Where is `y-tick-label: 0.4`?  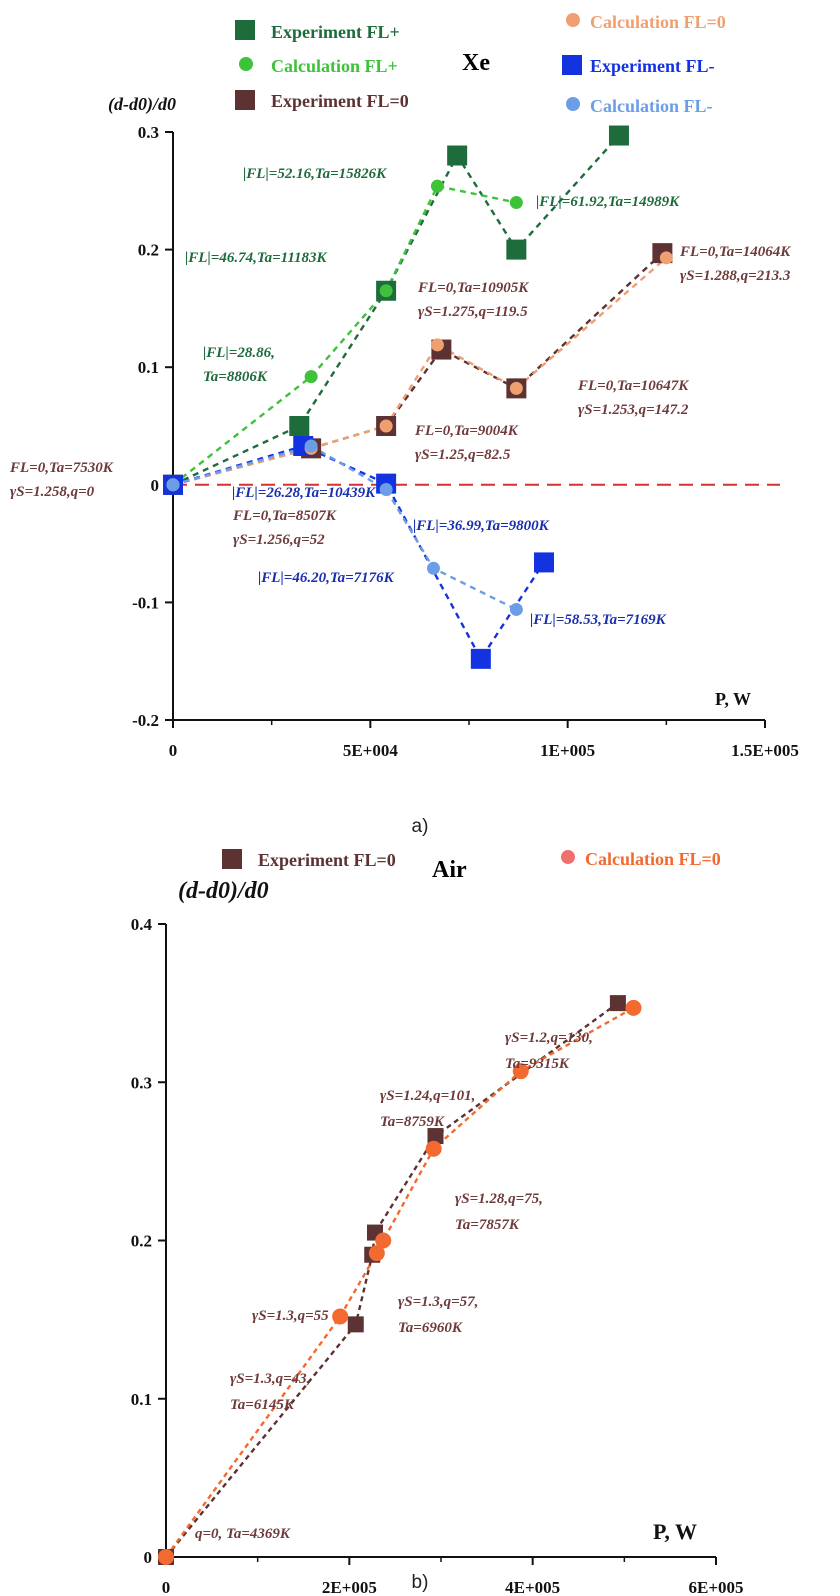
y-tick-label: 0.4 is located at coordinates (142, 924).